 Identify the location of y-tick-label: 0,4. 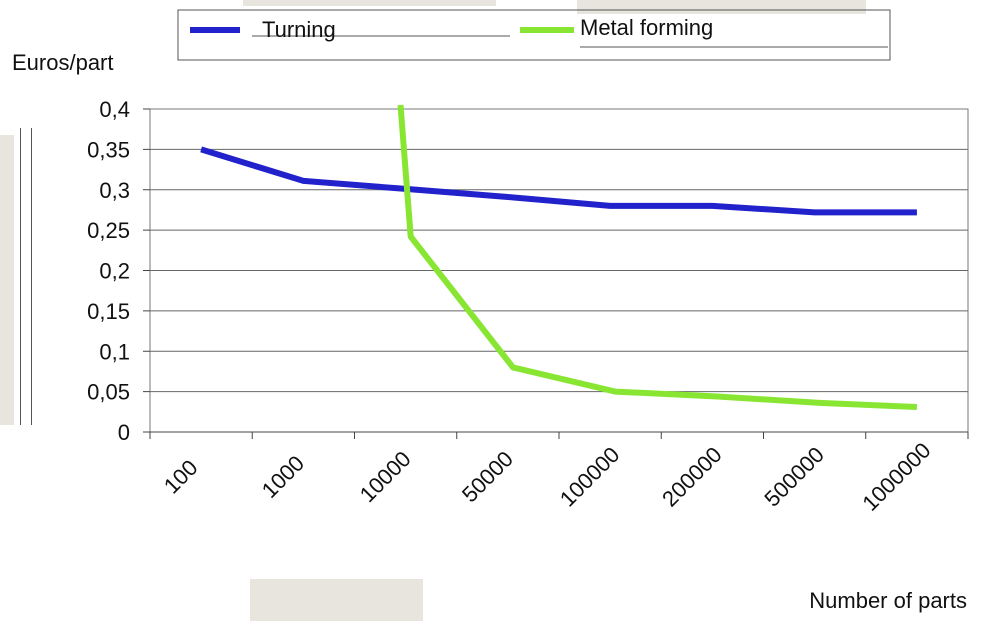
(114, 109).